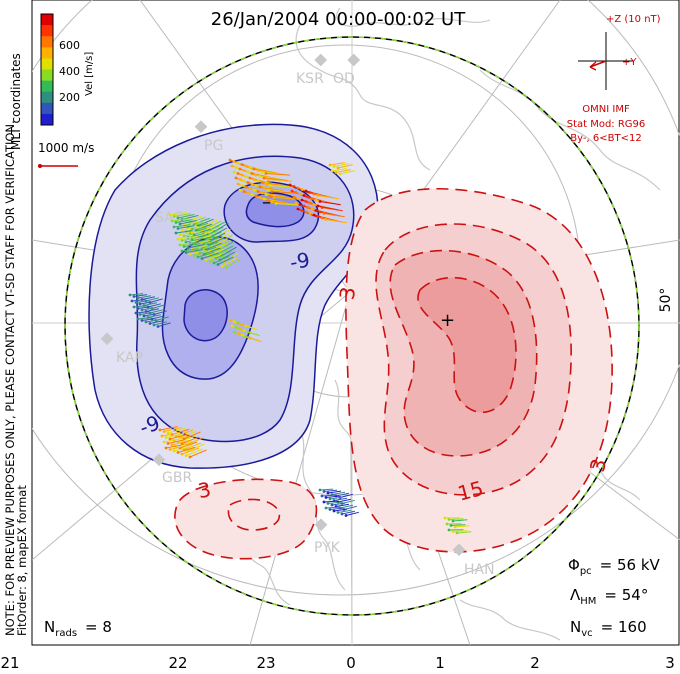 The image size is (680, 674). I want to click on mlt-label-2: 2, so click(535, 663).